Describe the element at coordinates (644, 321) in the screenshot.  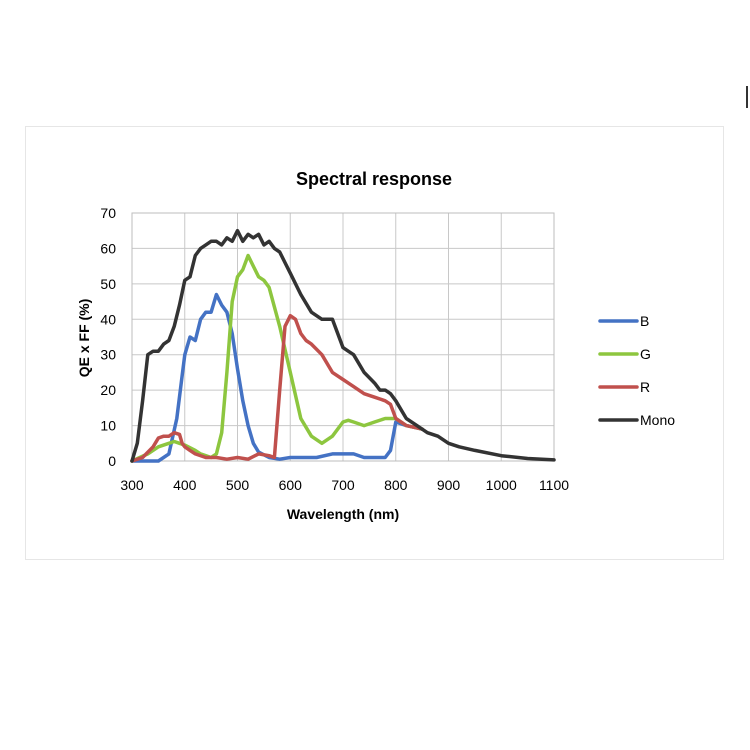
I see `legend-label-b: B` at that location.